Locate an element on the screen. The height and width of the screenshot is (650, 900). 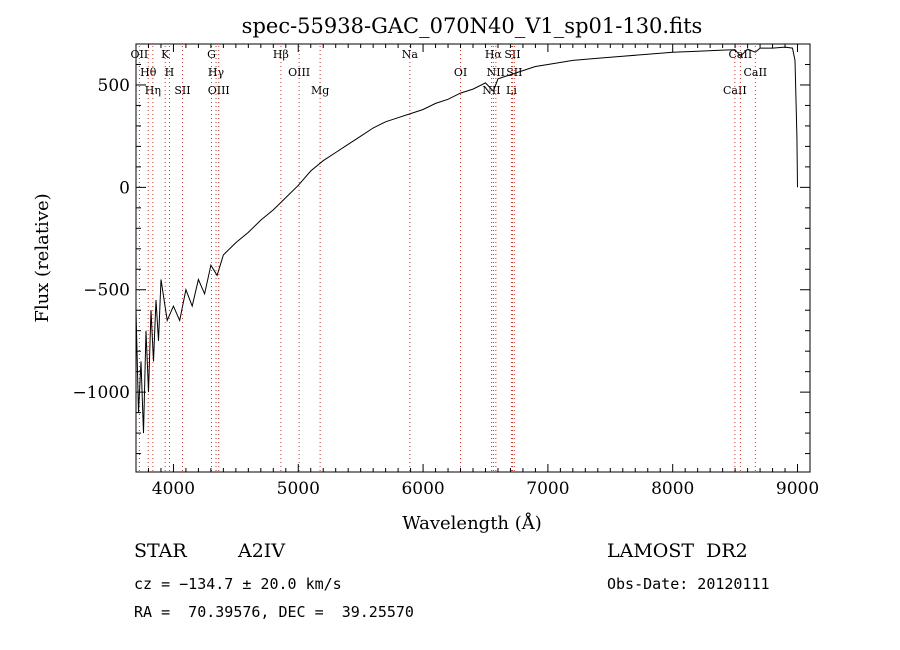
marker-label-0: OII is located at coordinates (140, 54).